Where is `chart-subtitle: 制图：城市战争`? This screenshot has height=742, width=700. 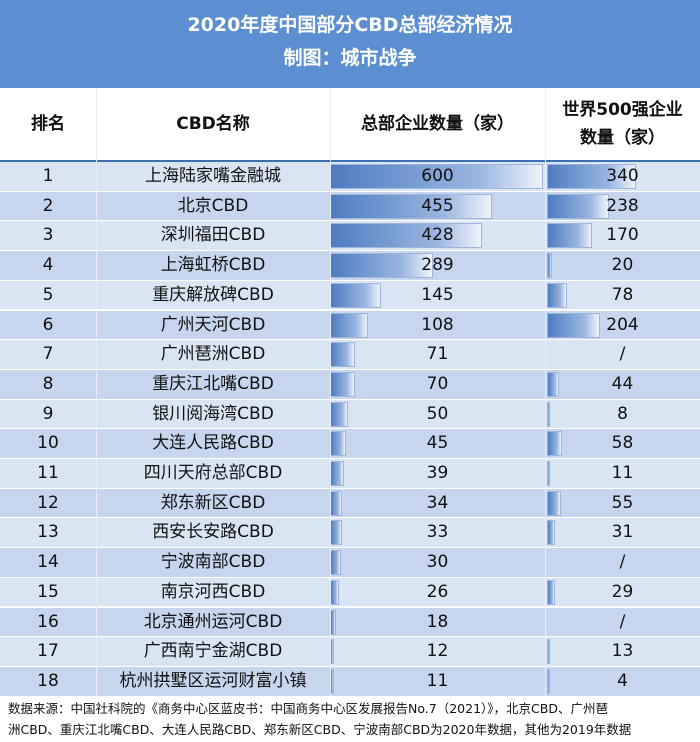 chart-subtitle: 制图：城市战争 is located at coordinates (350, 58).